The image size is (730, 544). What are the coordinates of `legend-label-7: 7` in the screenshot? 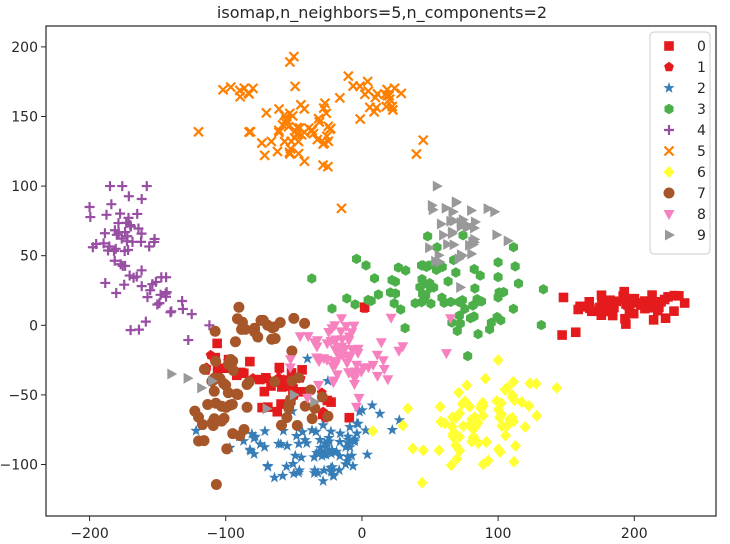 It's located at (701, 194).